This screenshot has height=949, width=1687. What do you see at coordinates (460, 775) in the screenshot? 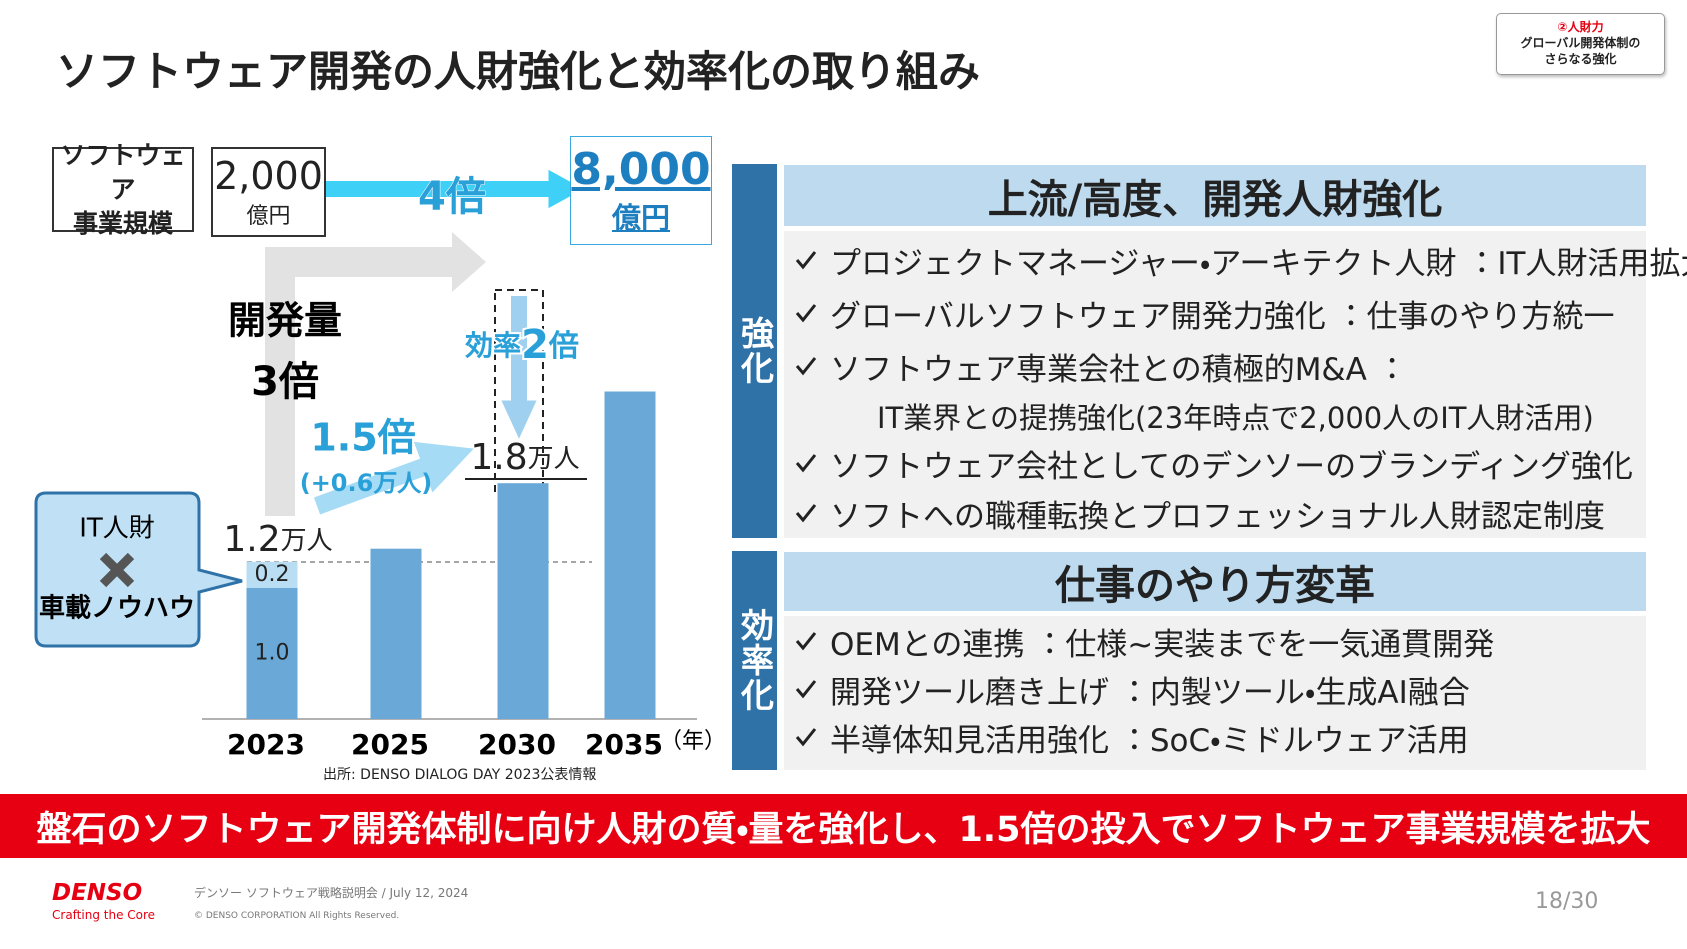
I see `source: 出所: DENSO DIALOG DAY 2023公表情報` at bounding box center [460, 775].